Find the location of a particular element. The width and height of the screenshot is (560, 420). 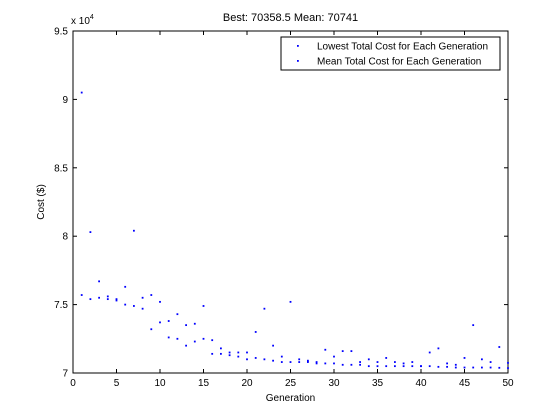

y-tick-label: 9 is located at coordinates (65, 100).